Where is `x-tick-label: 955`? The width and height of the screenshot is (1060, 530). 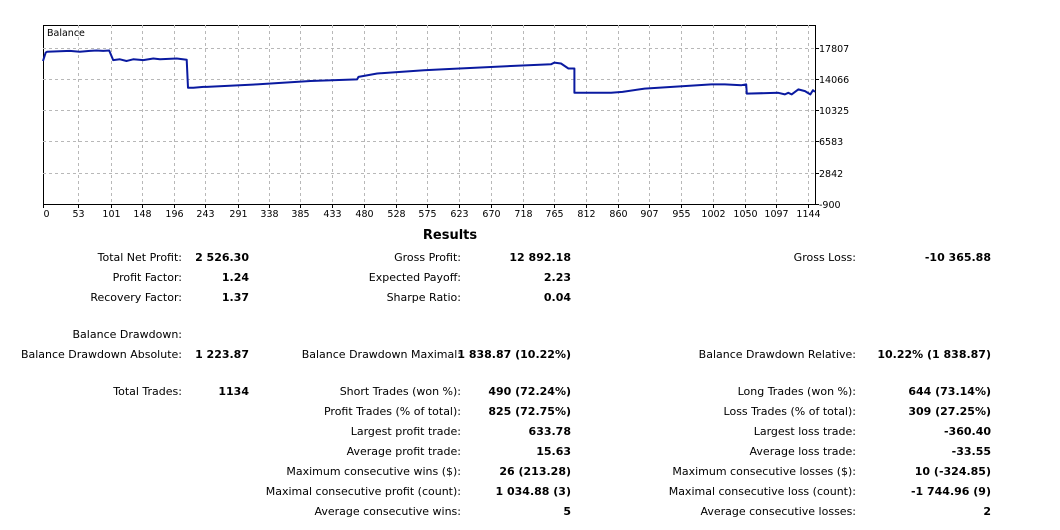 x-tick-label: 955 is located at coordinates (681, 214).